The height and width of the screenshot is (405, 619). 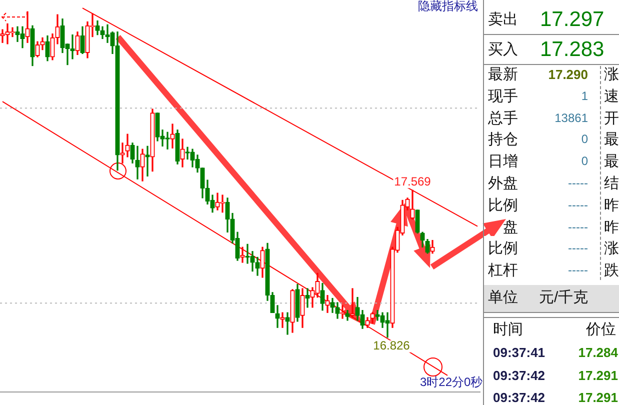 I want to click on text: 时间, so click(x=508, y=329).